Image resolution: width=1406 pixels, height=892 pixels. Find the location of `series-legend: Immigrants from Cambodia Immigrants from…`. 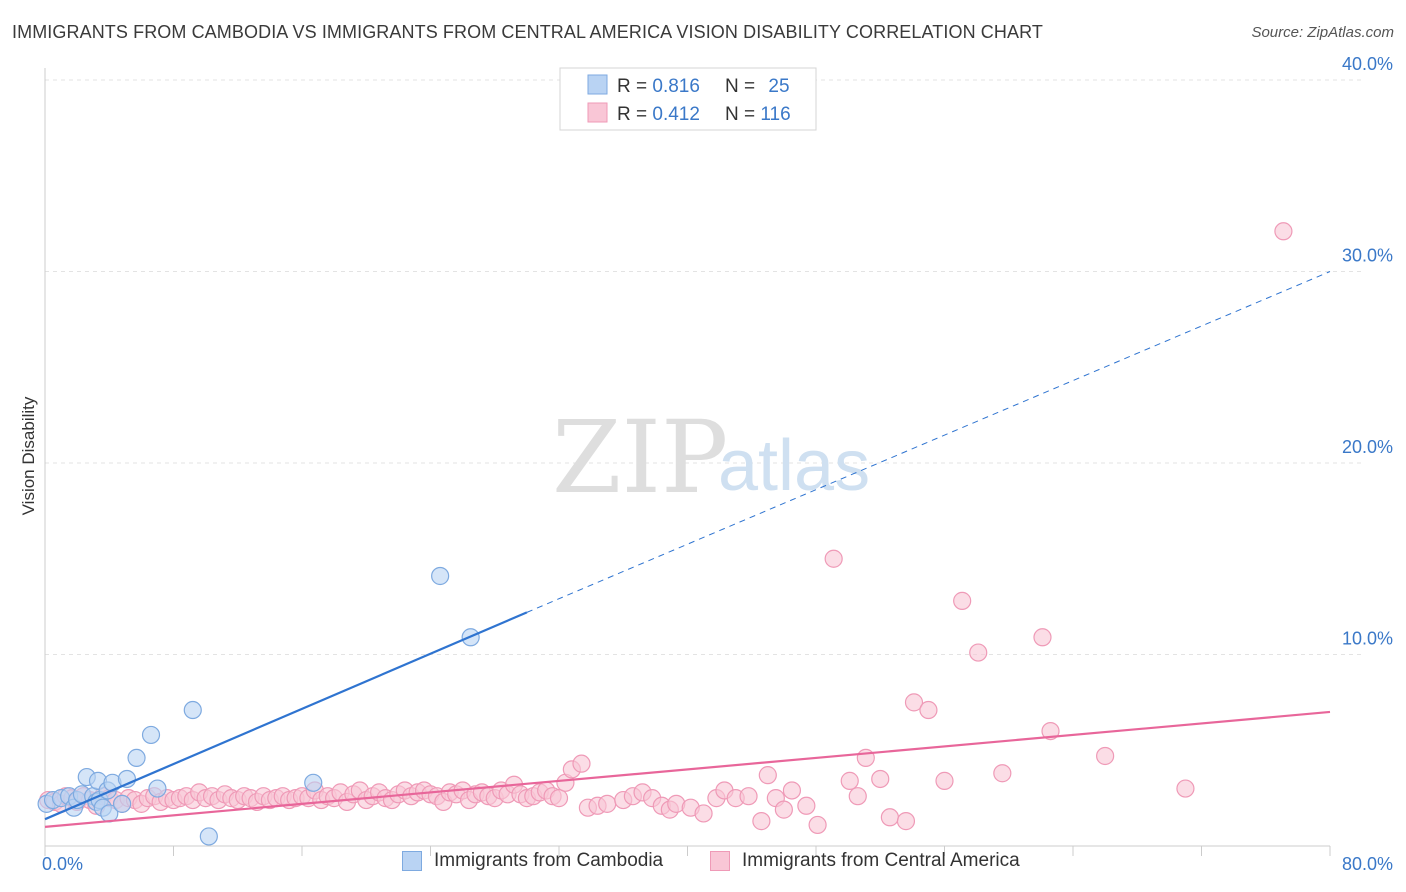

series-legend: Immigrants from Cambodia Immigrants from… is located at coordinates (703, 865).